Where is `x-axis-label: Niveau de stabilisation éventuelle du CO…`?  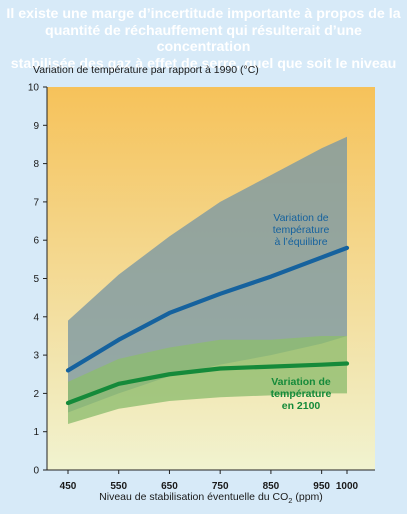
x-axis-label: Niveau de stabilisation éventuelle du CO… is located at coordinates (211, 498).